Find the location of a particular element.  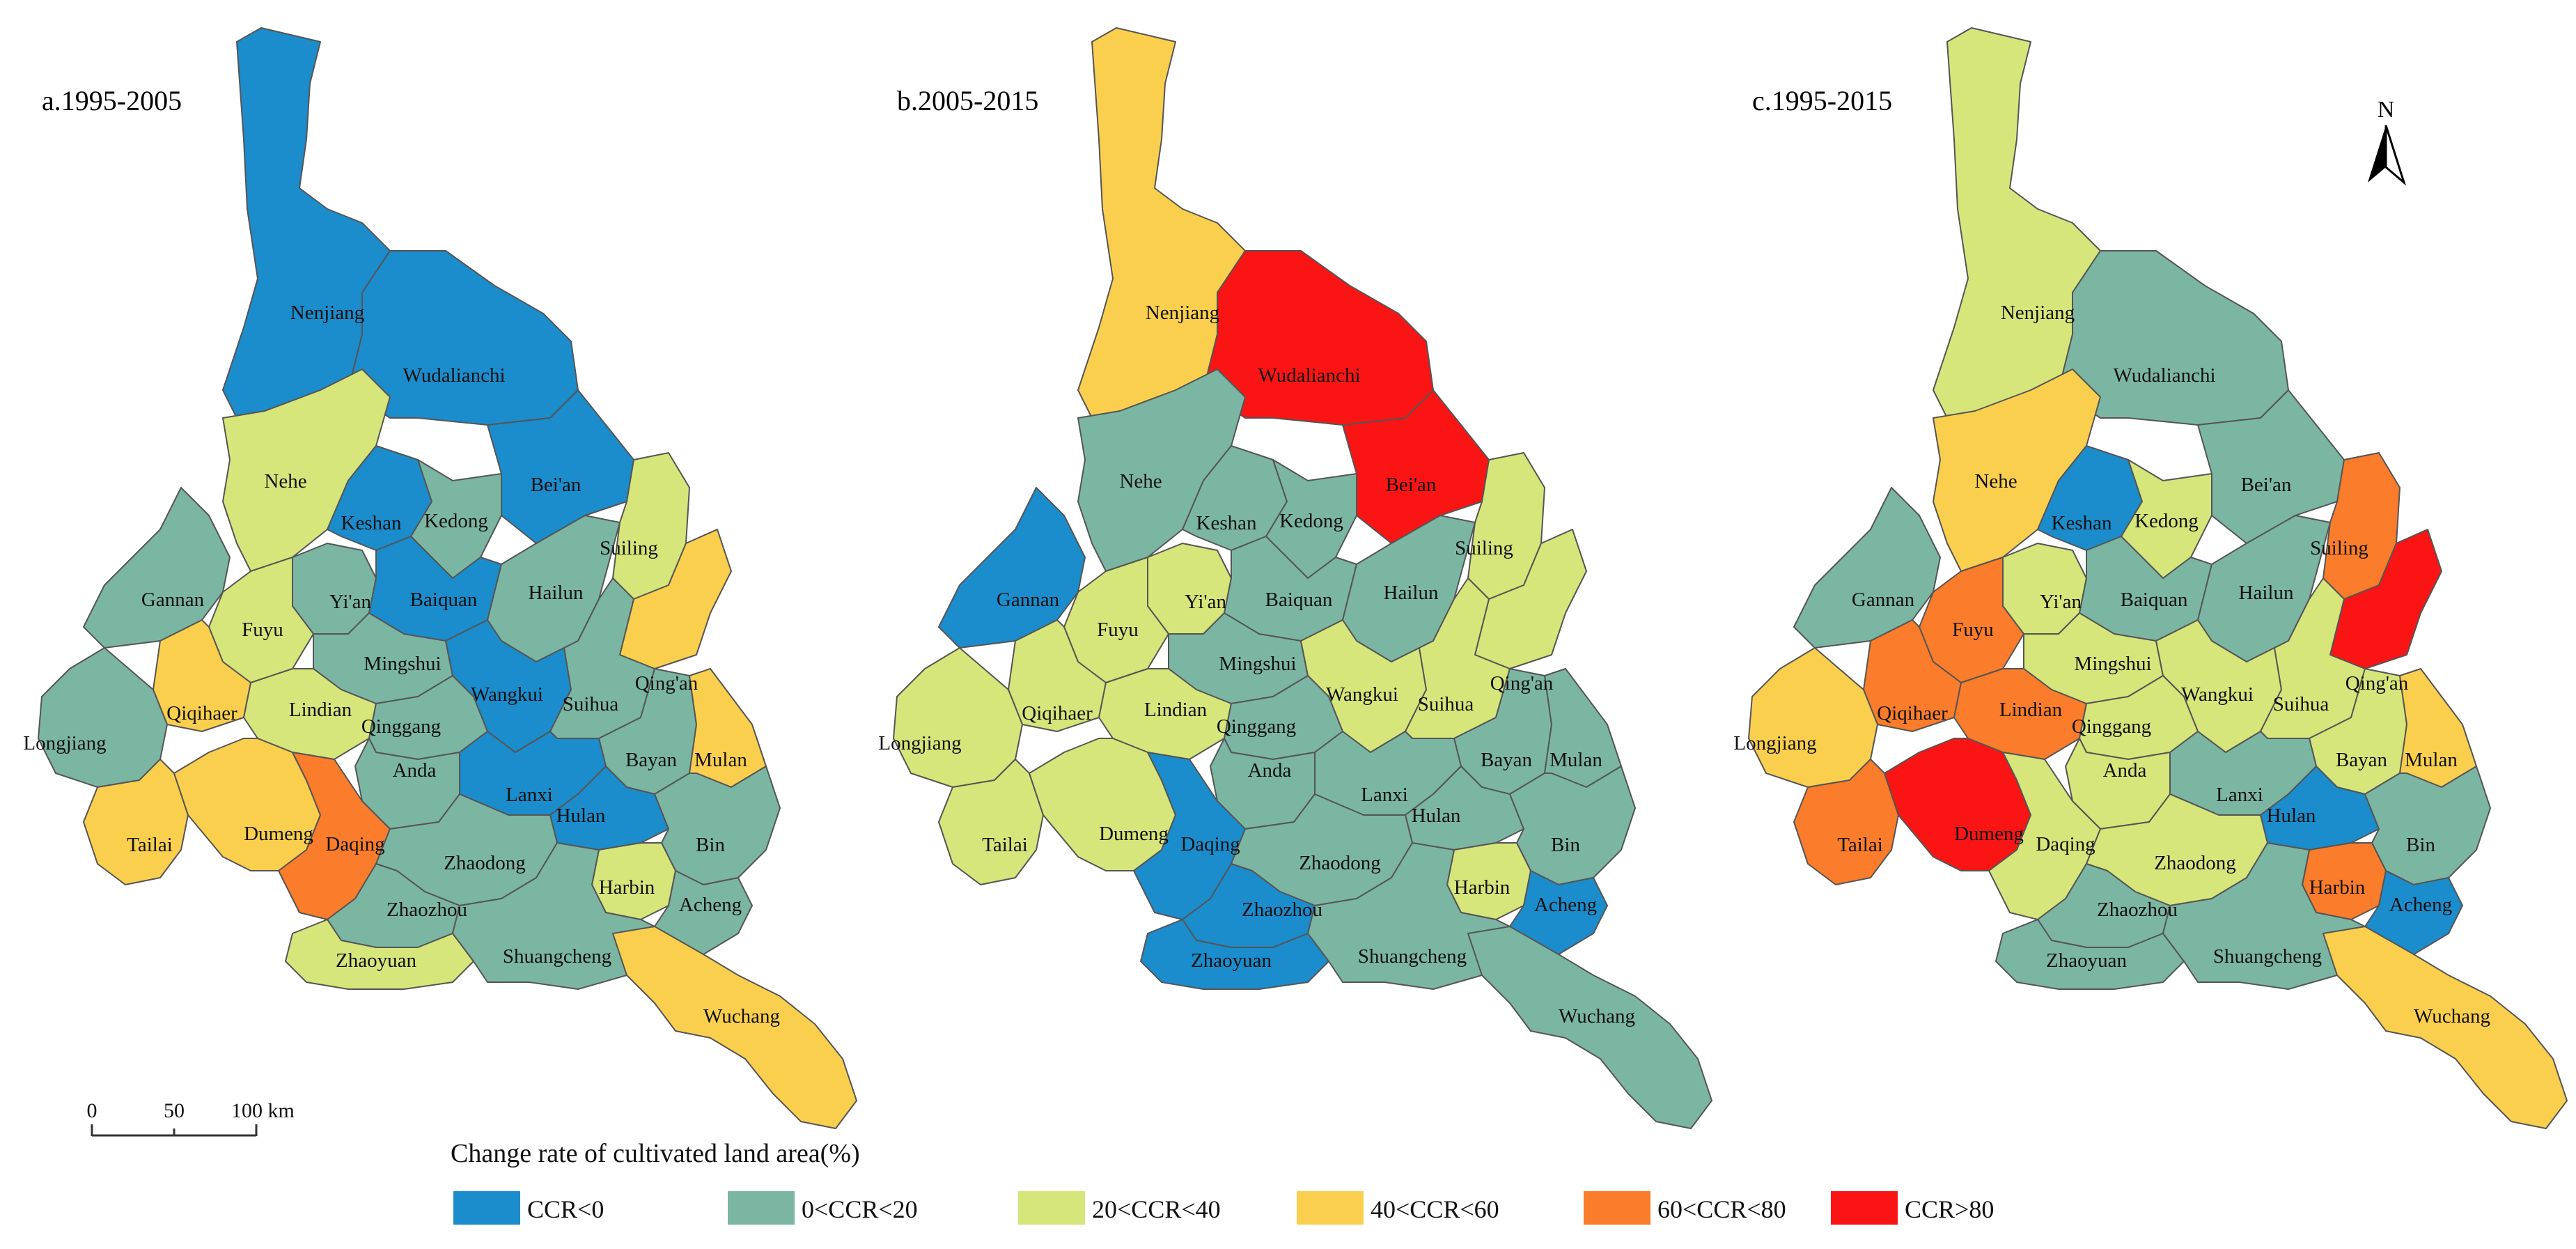

county-label-suiling: Suiling is located at coordinates (1484, 548).